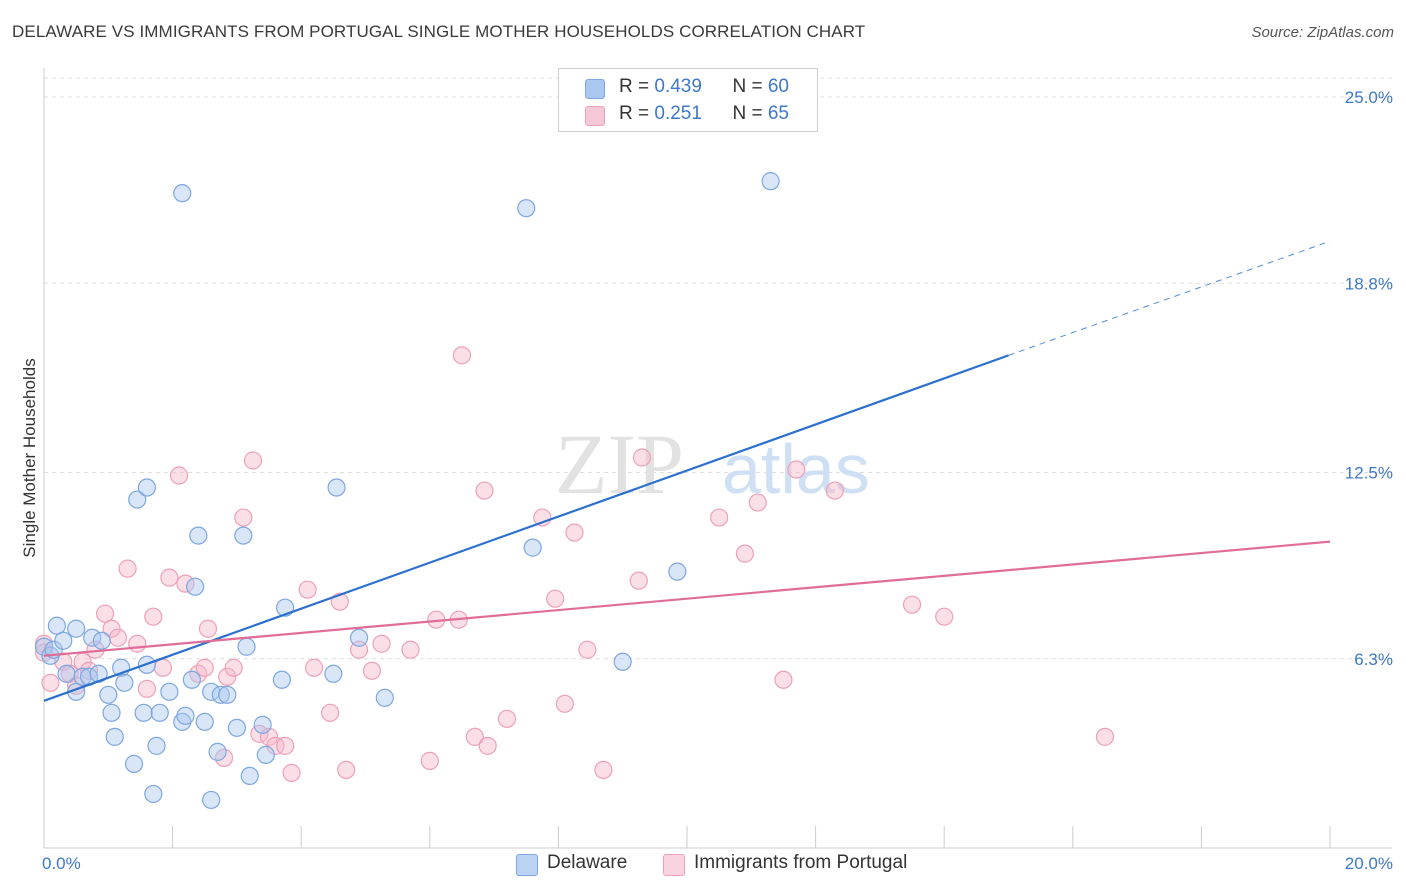  Describe the element at coordinates (1369, 863) in the screenshot. I see `x-tick-label: 20.0%` at that location.